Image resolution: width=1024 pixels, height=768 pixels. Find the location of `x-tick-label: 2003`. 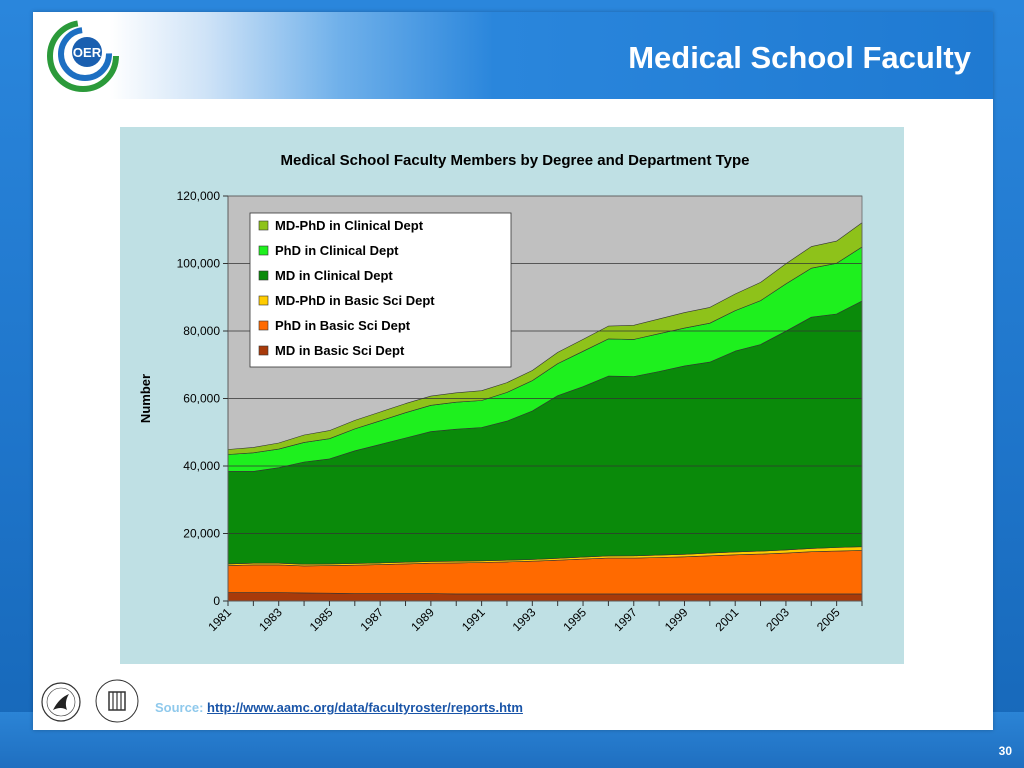

x-tick-label: 2003 is located at coordinates (777, 619).